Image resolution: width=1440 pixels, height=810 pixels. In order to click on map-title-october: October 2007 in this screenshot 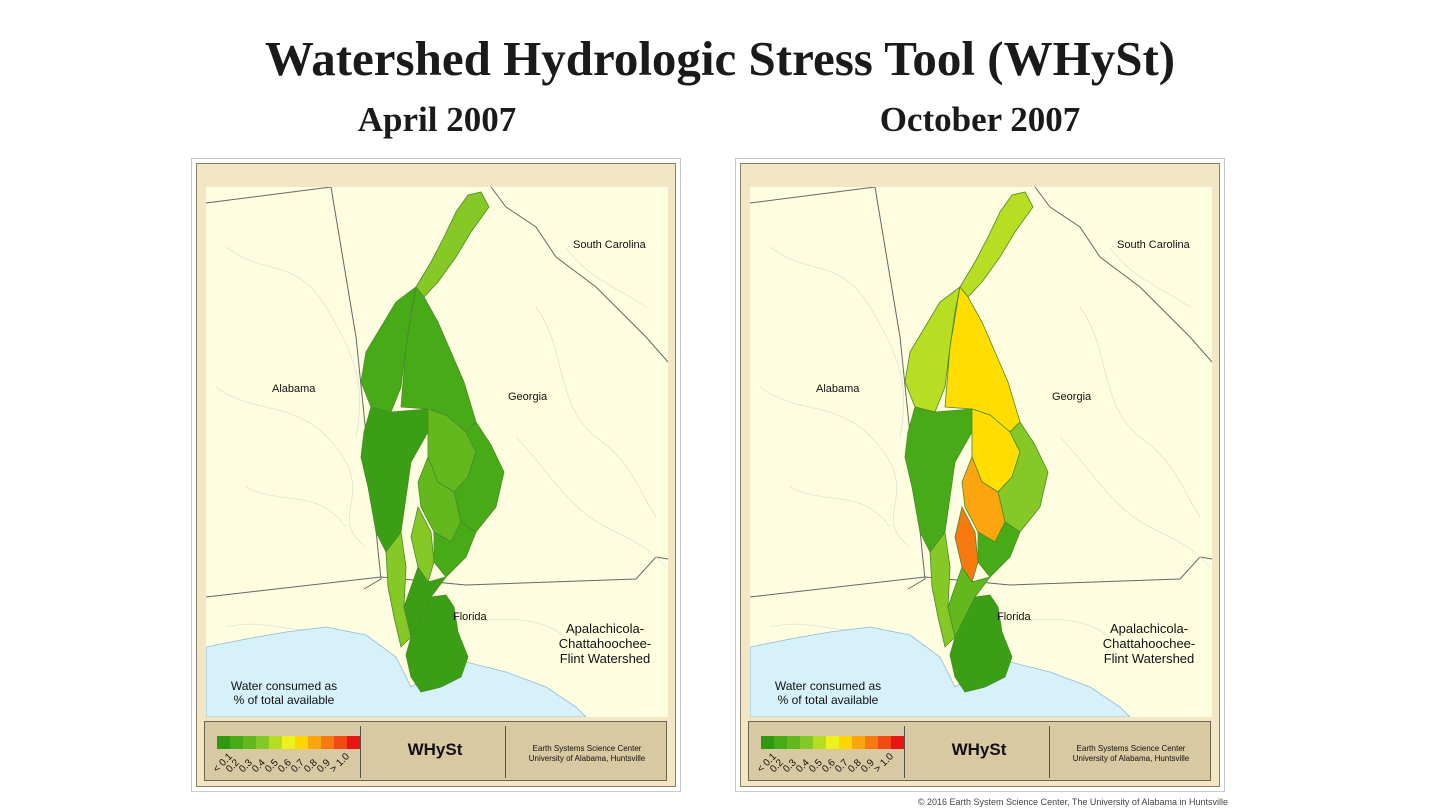, I will do `click(980, 119)`.